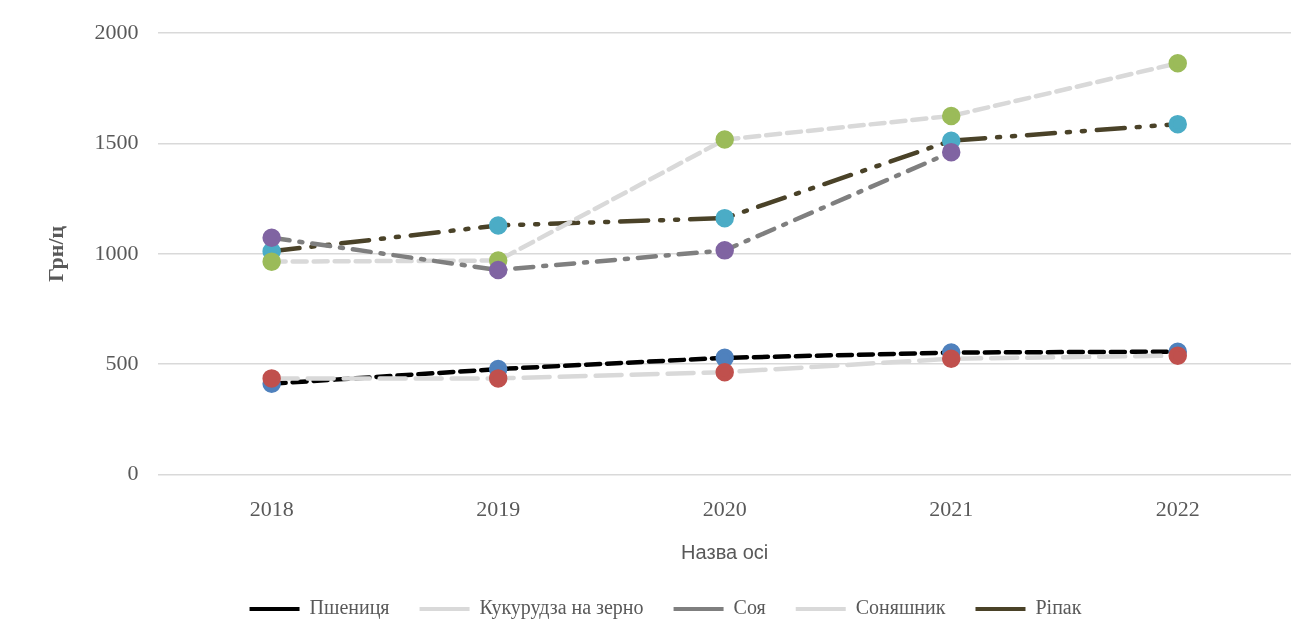 The height and width of the screenshot is (639, 1311). I want to click on x-tick-label: 2022, so click(1177, 508).